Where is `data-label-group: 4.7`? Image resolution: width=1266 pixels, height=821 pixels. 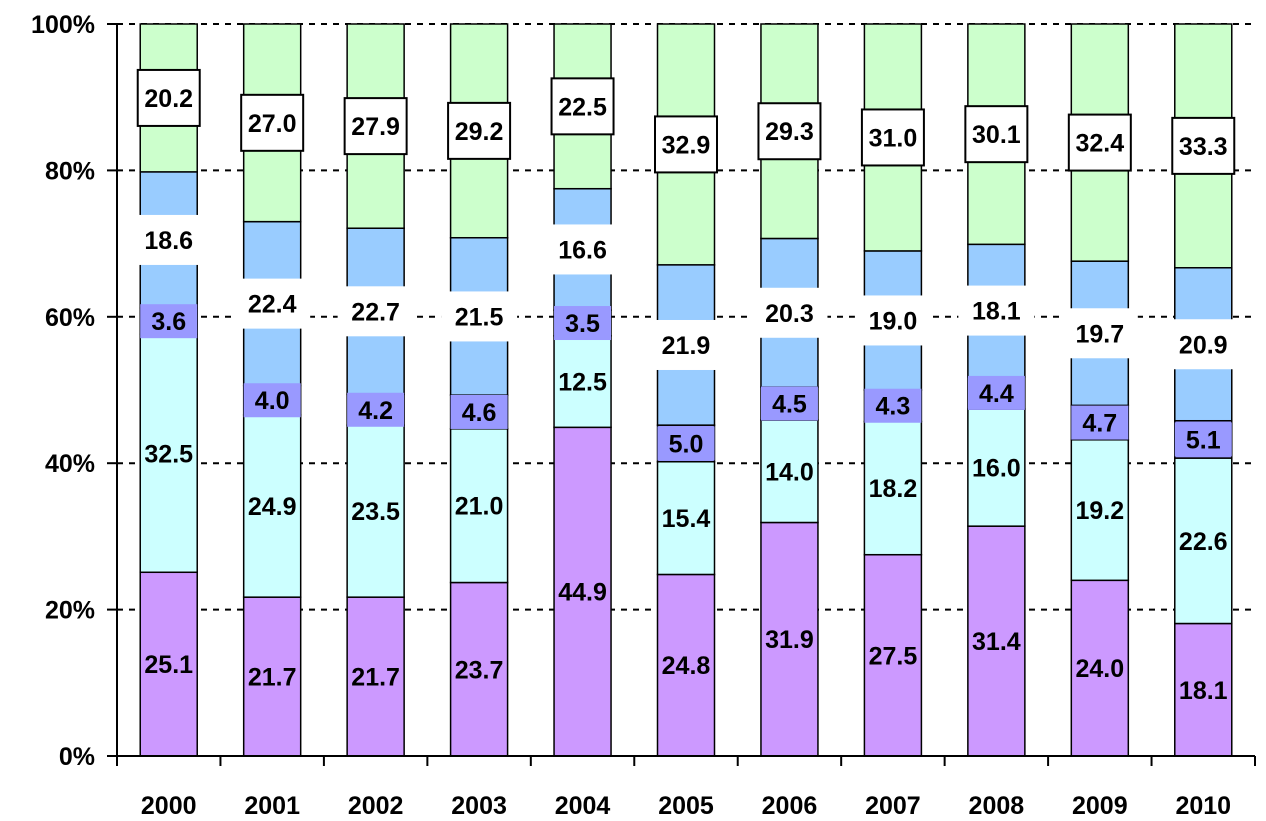 data-label-group: 4.7 is located at coordinates (1100, 422).